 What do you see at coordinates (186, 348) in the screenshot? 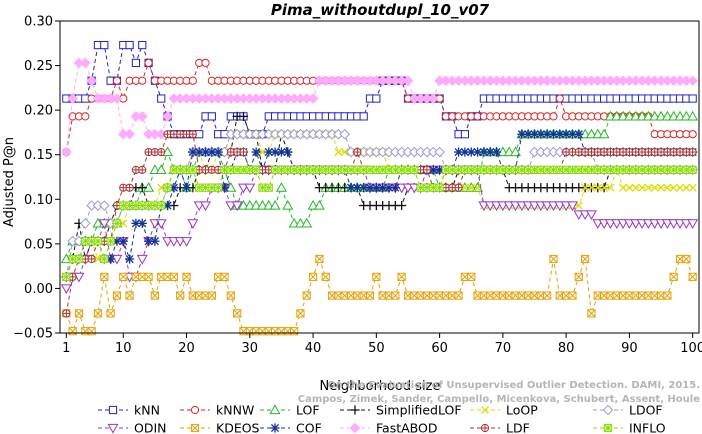
I see `x-tick-label: 20` at bounding box center [186, 348].